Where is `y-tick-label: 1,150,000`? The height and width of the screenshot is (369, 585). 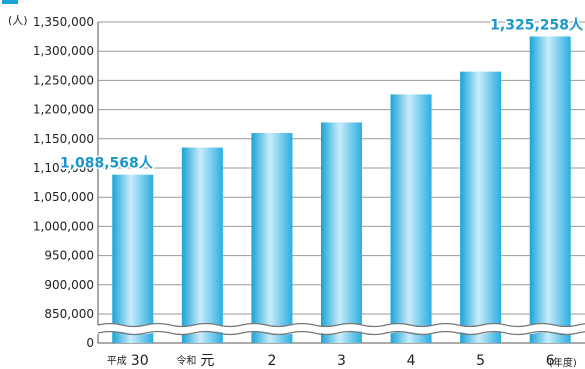
y-tick-label: 1,150,000 is located at coordinates (63, 139).